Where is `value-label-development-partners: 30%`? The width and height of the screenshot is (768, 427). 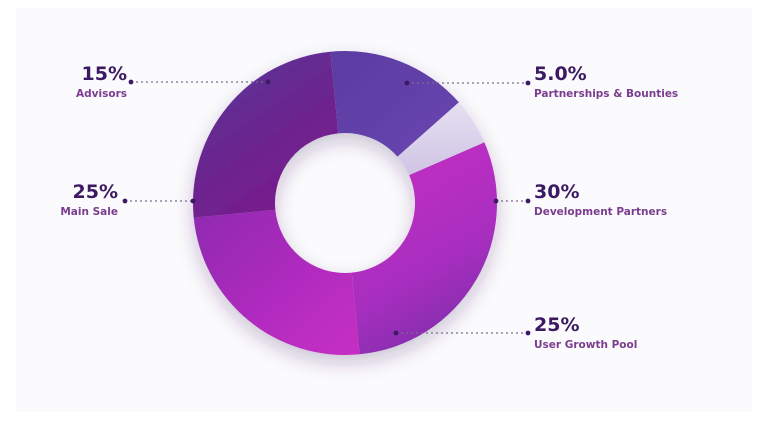 value-label-development-partners: 30% is located at coordinates (556, 192).